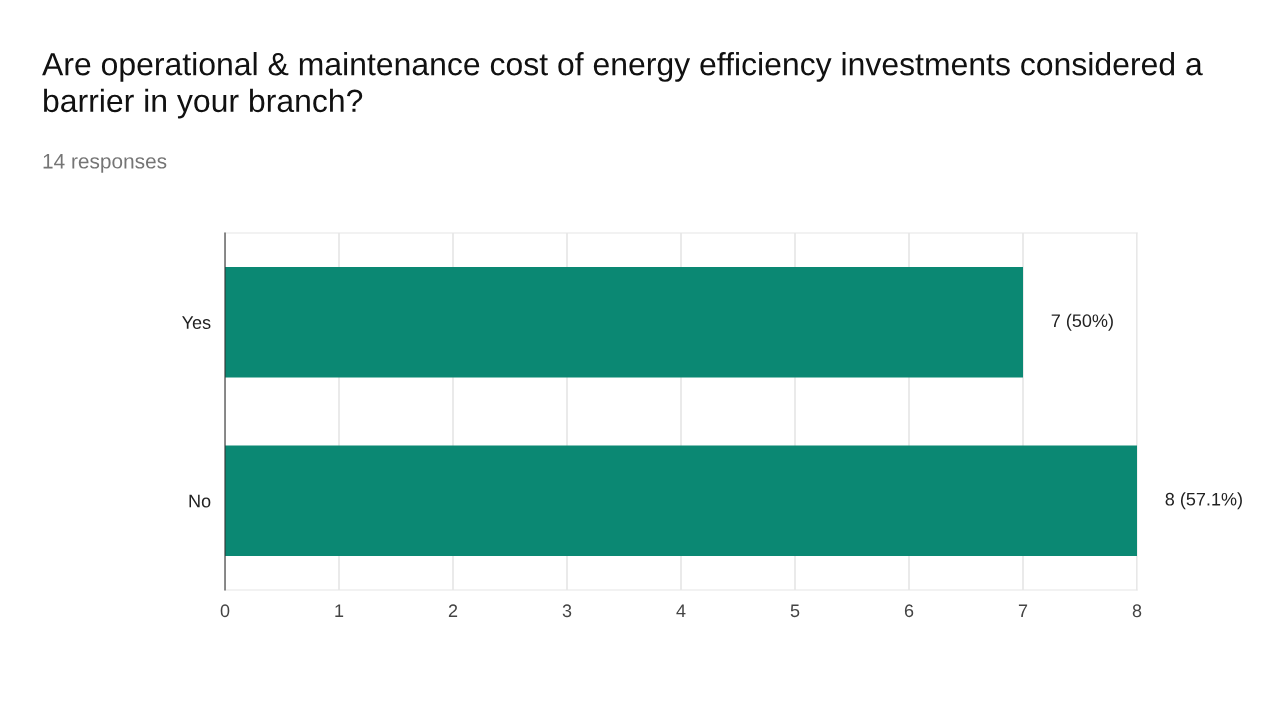  What do you see at coordinates (622, 85) in the screenshot?
I see `chart-title: Are operational & maintenance cost of energy efficiency investments considered a barrier in your branch?` at bounding box center [622, 85].